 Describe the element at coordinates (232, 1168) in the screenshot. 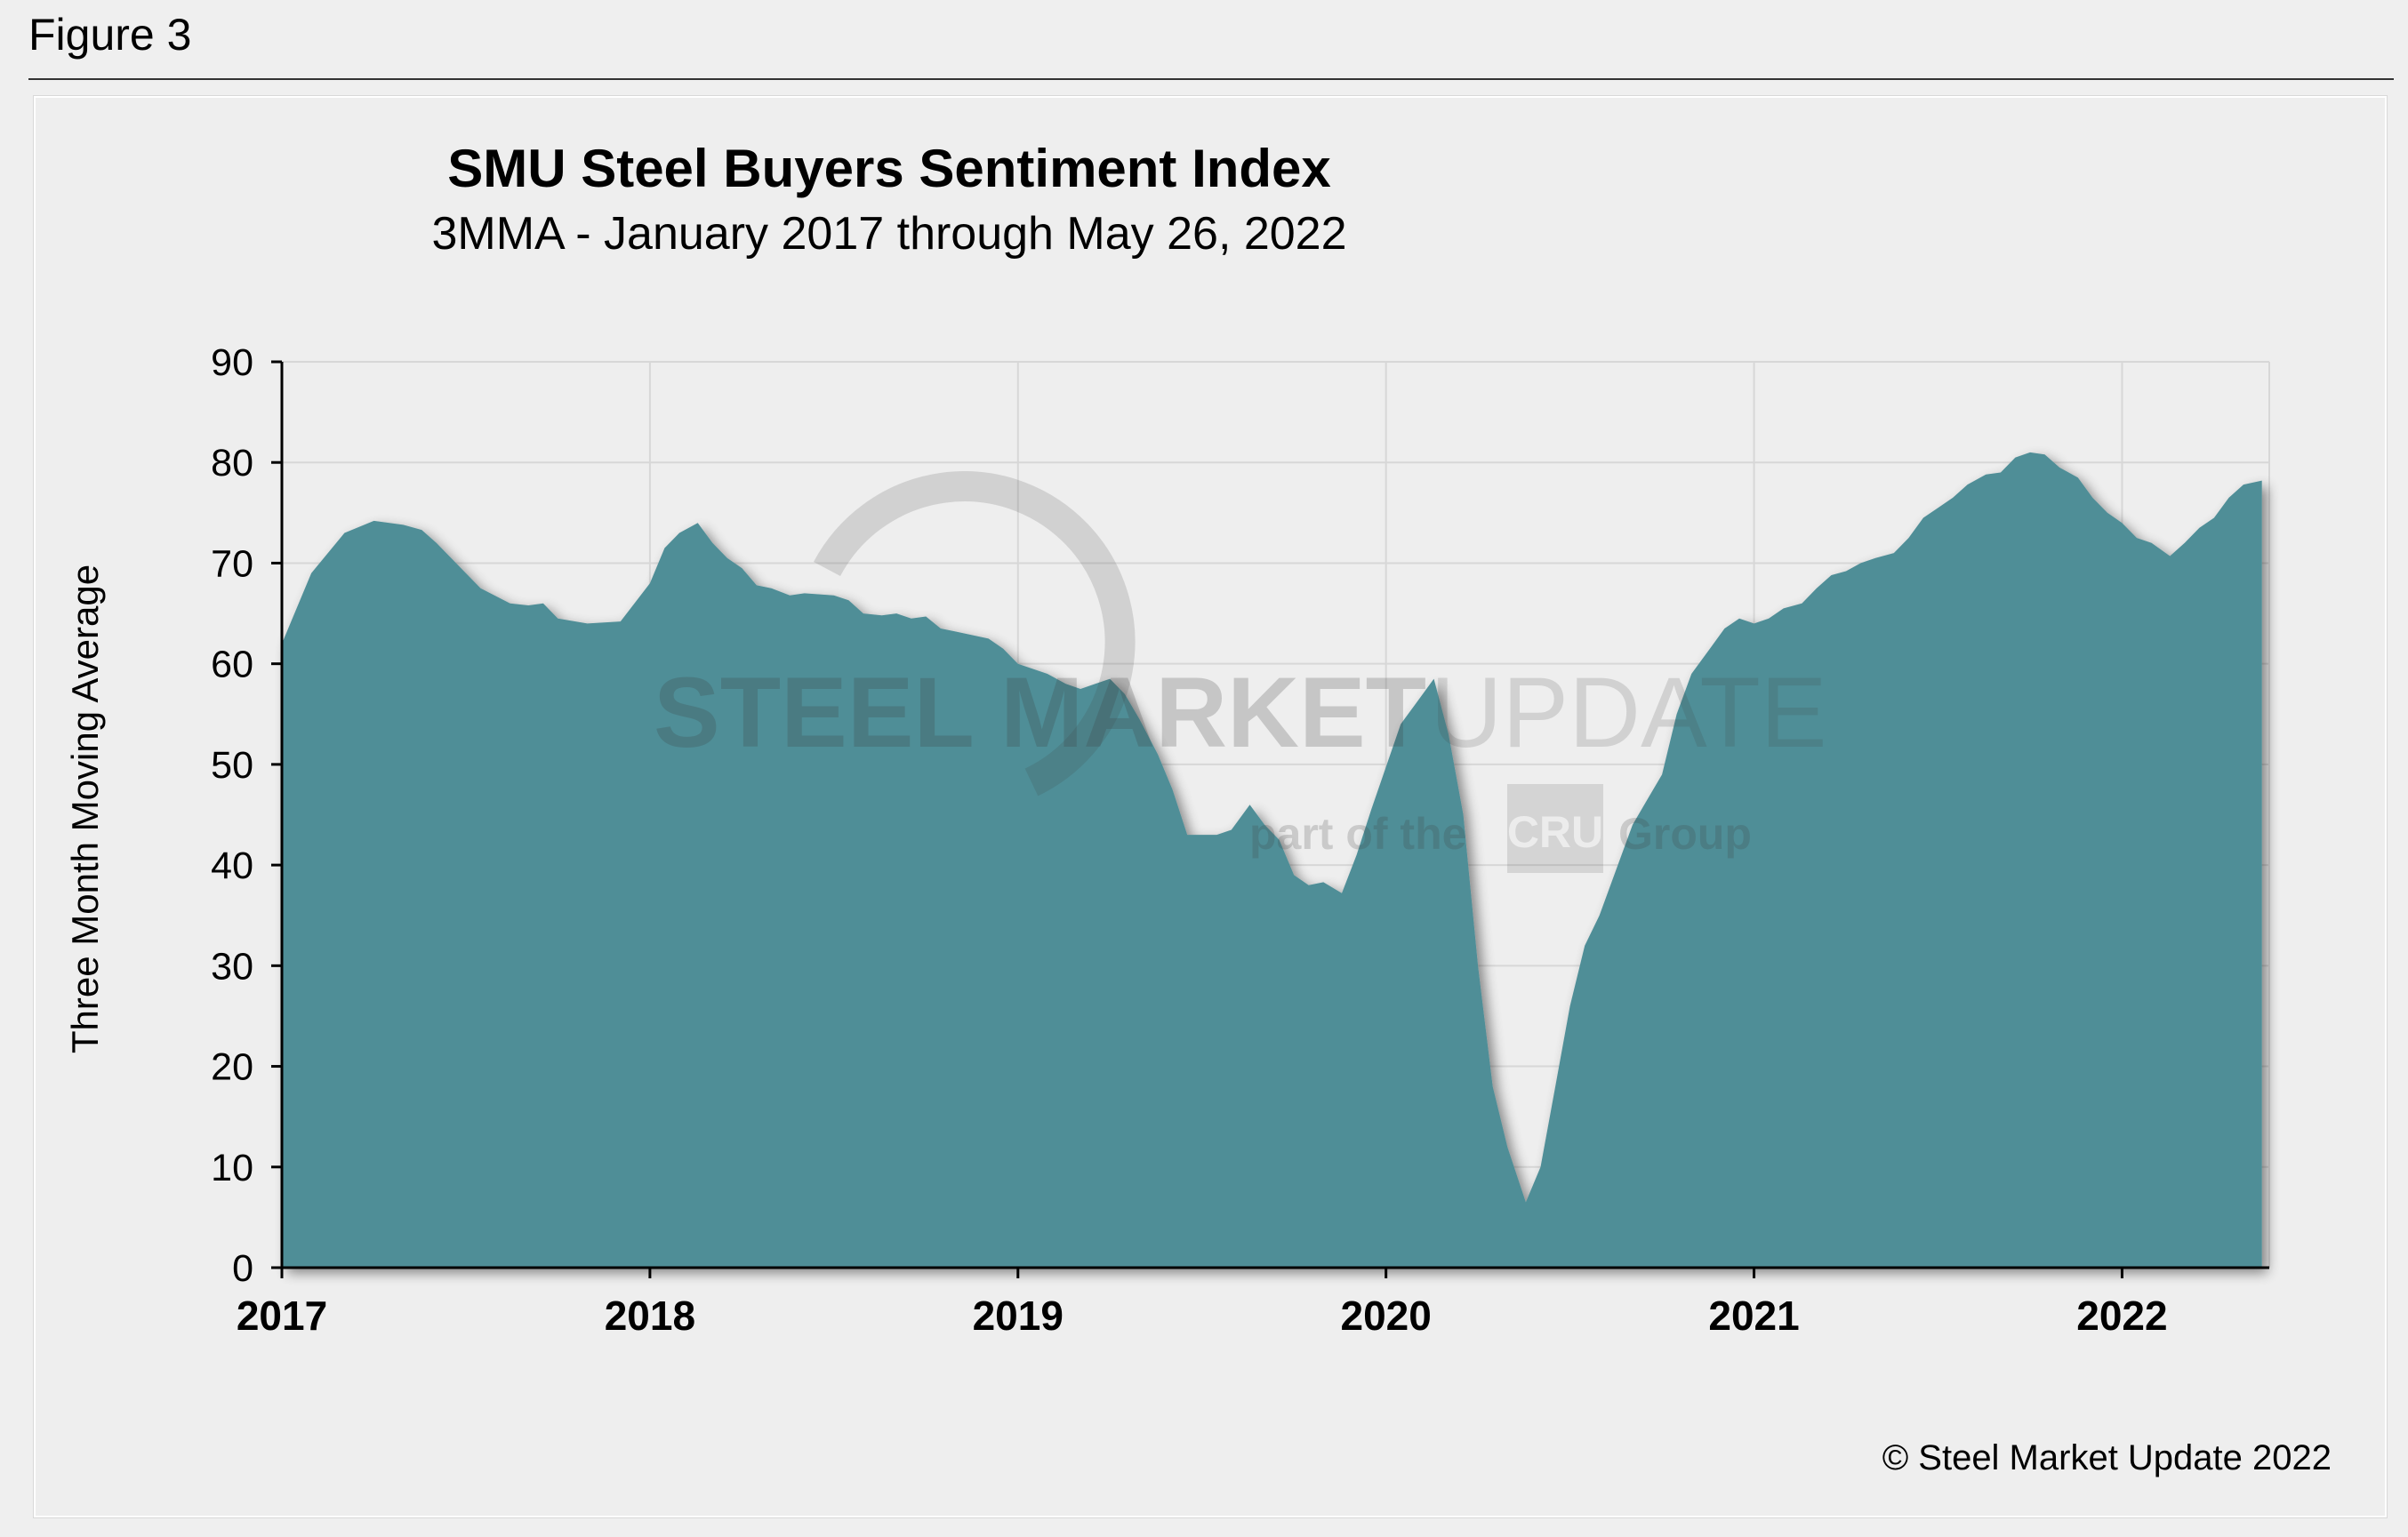

I see `y-tick-label: 10` at that location.